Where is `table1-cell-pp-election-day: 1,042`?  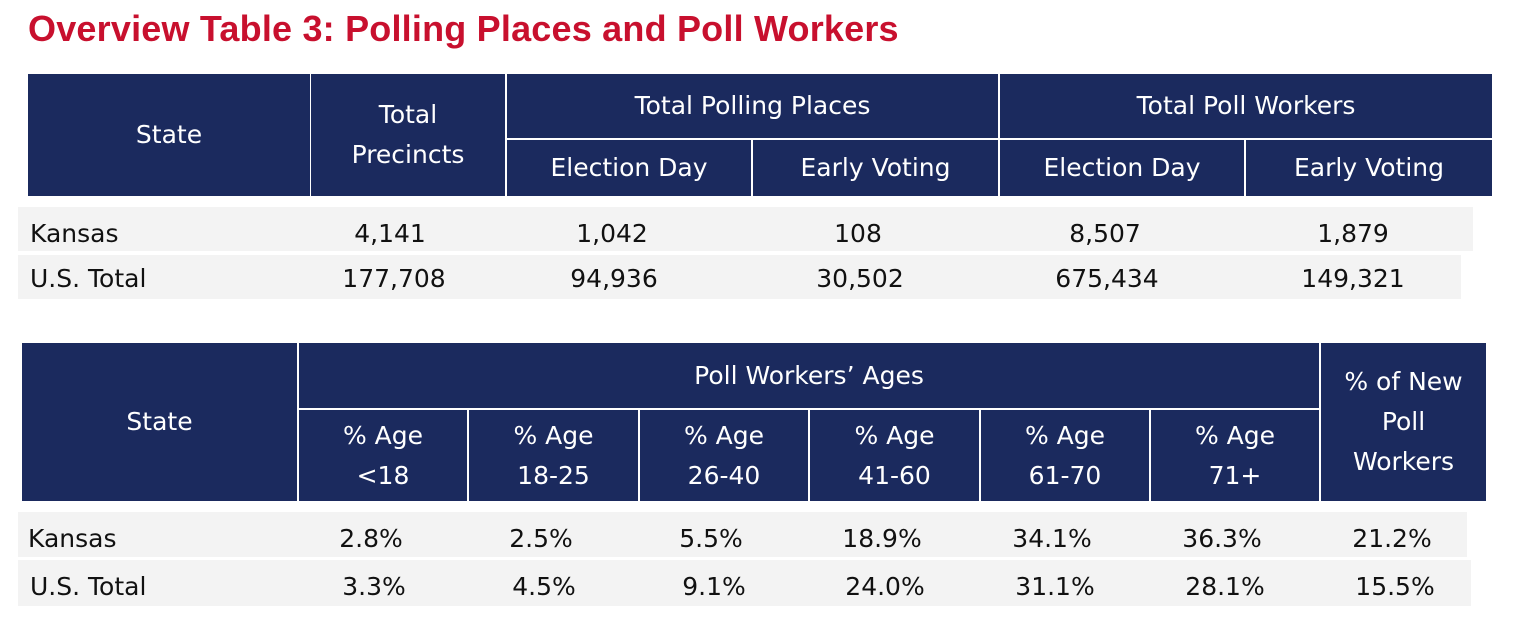
table1-cell-pp-election-day: 1,042 is located at coordinates (612, 233).